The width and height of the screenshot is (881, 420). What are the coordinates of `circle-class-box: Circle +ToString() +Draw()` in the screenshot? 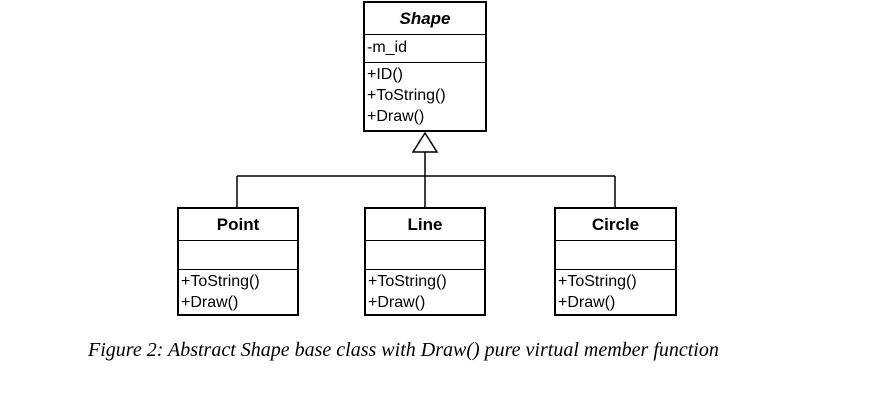 It's located at (615, 261).